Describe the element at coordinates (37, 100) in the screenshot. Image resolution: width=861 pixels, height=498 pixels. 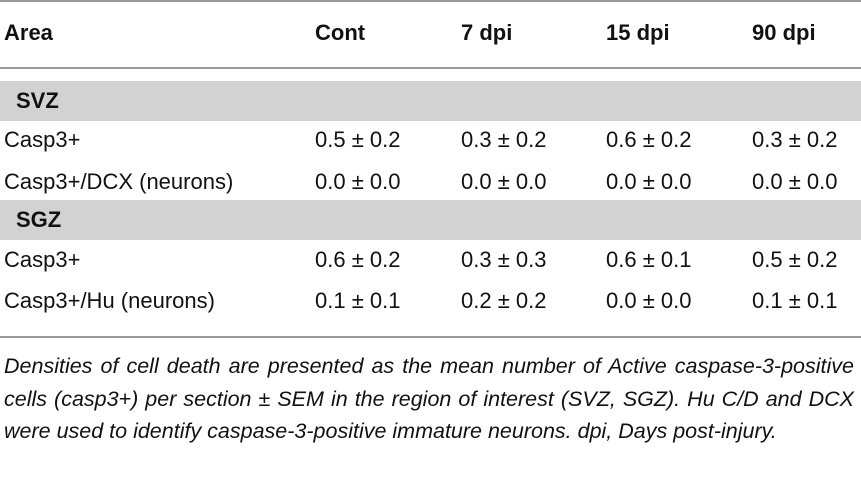
I see `section-label-svz: SVZ` at that location.